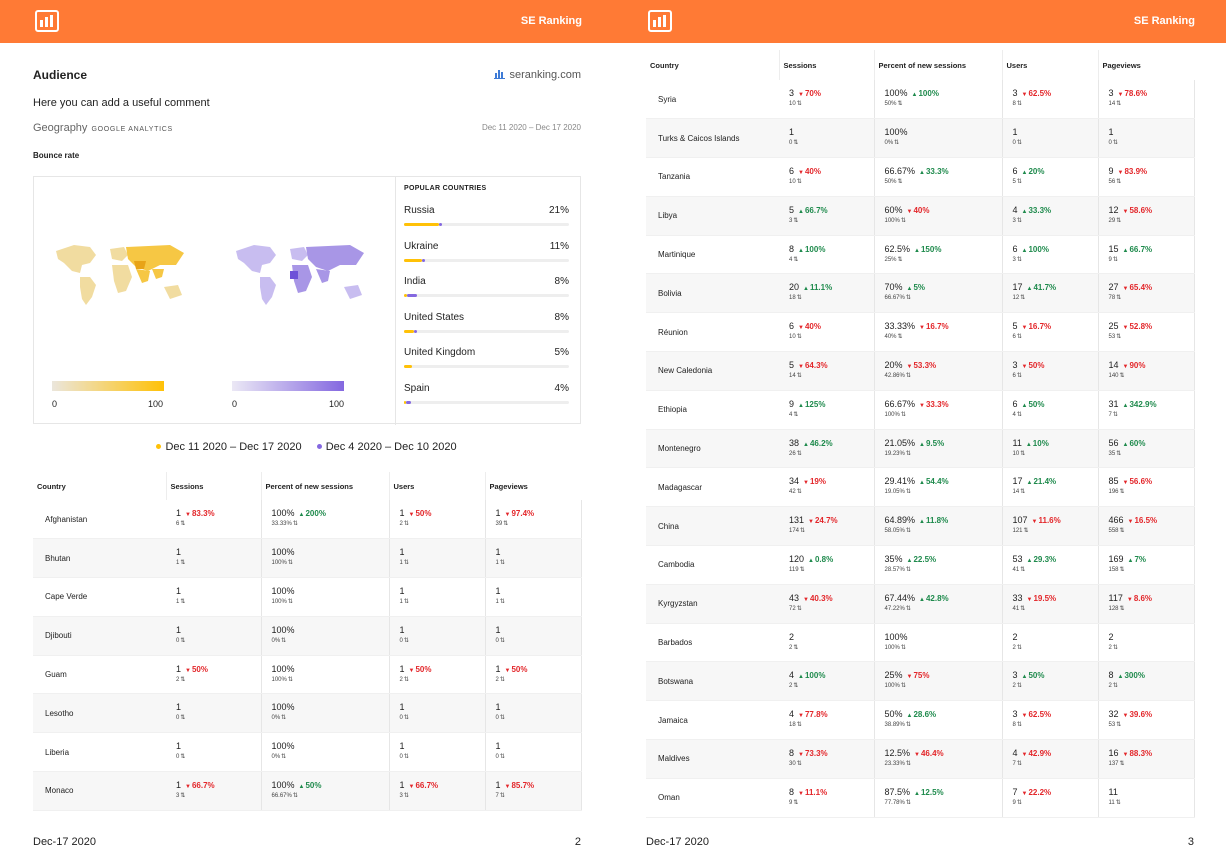 This screenshot has width=1226, height=867. Describe the element at coordinates (1050, 604) in the screenshot. I see `users-cell: 33 ▼19.5% 41⇅` at that location.